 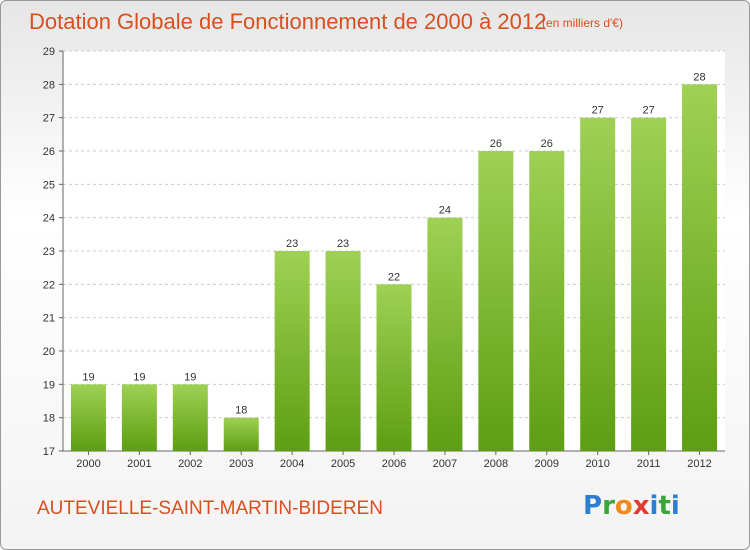 What do you see at coordinates (49, 85) in the screenshot?
I see `y-tick-label: 28` at bounding box center [49, 85].